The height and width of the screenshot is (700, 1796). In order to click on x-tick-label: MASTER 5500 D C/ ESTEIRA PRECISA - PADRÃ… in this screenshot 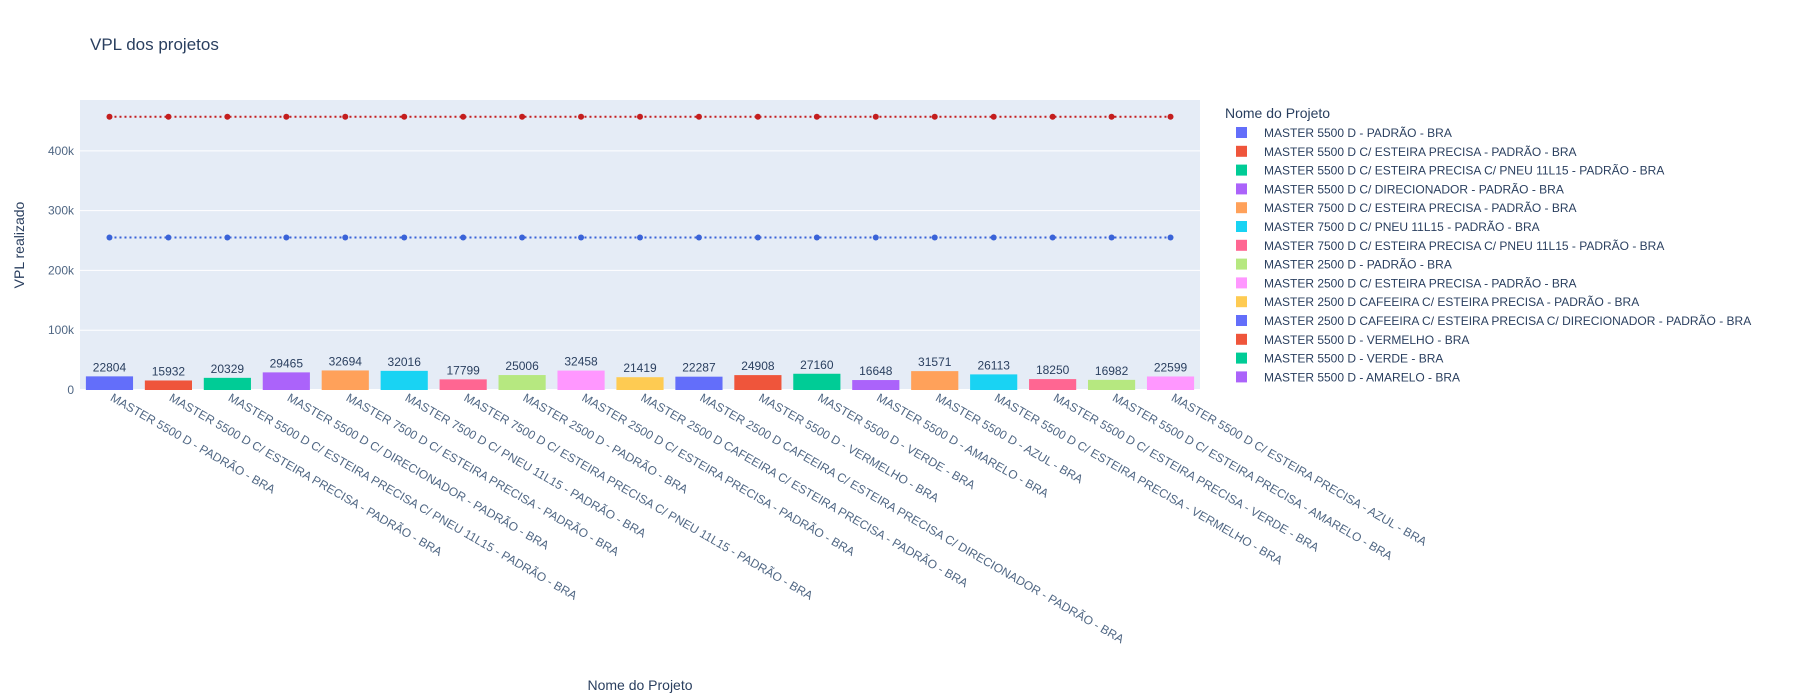, I will do `click(306, 474)`.